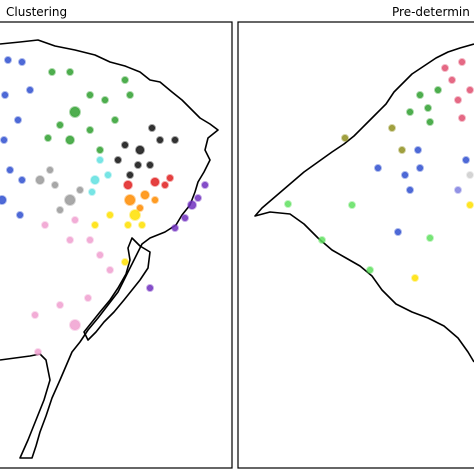  What do you see at coordinates (36, 12) in the screenshot?
I see `panel-title: Clustering` at bounding box center [36, 12].